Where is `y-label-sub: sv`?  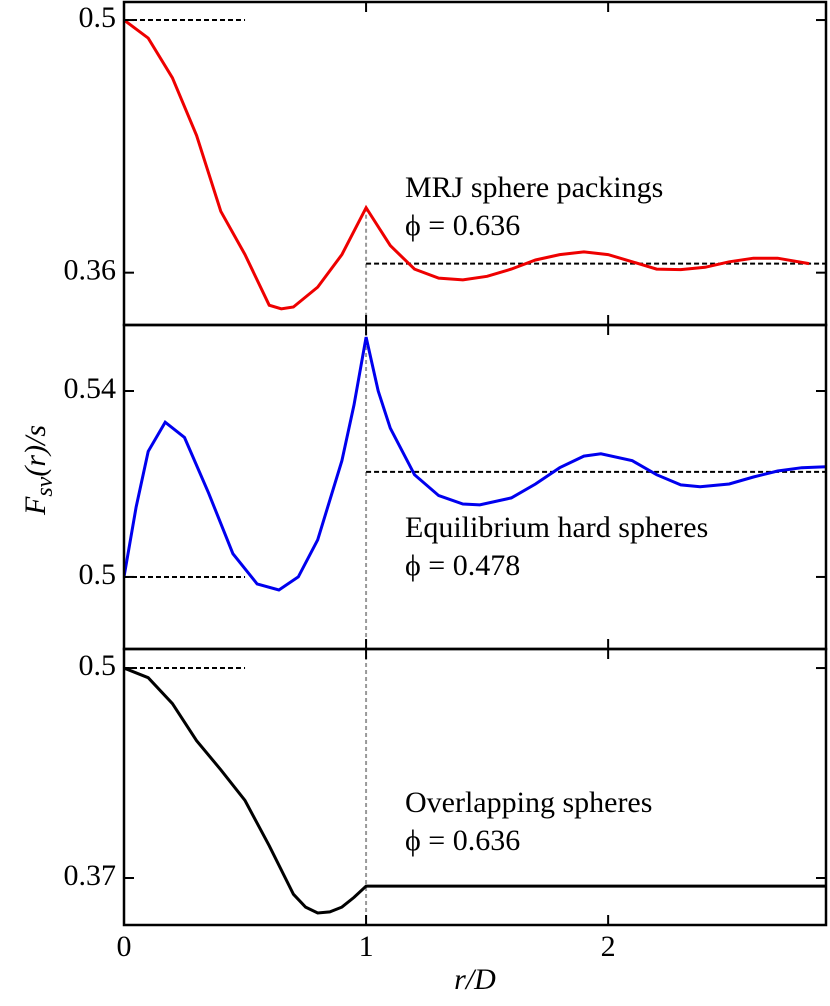 y-label-sub: sv is located at coordinates (45, 486).